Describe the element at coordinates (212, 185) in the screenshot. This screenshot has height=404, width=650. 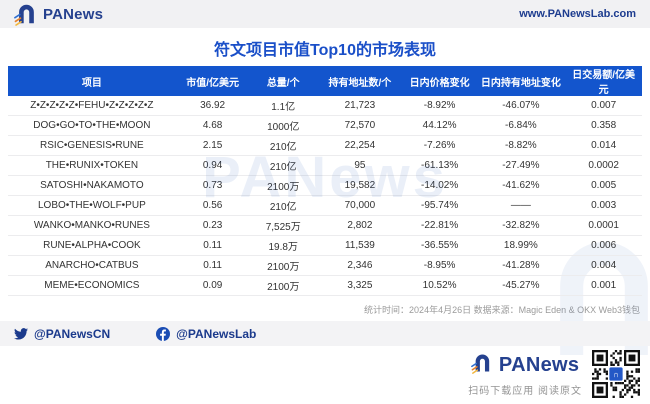
I see `value-cell: 0.73` at that location.